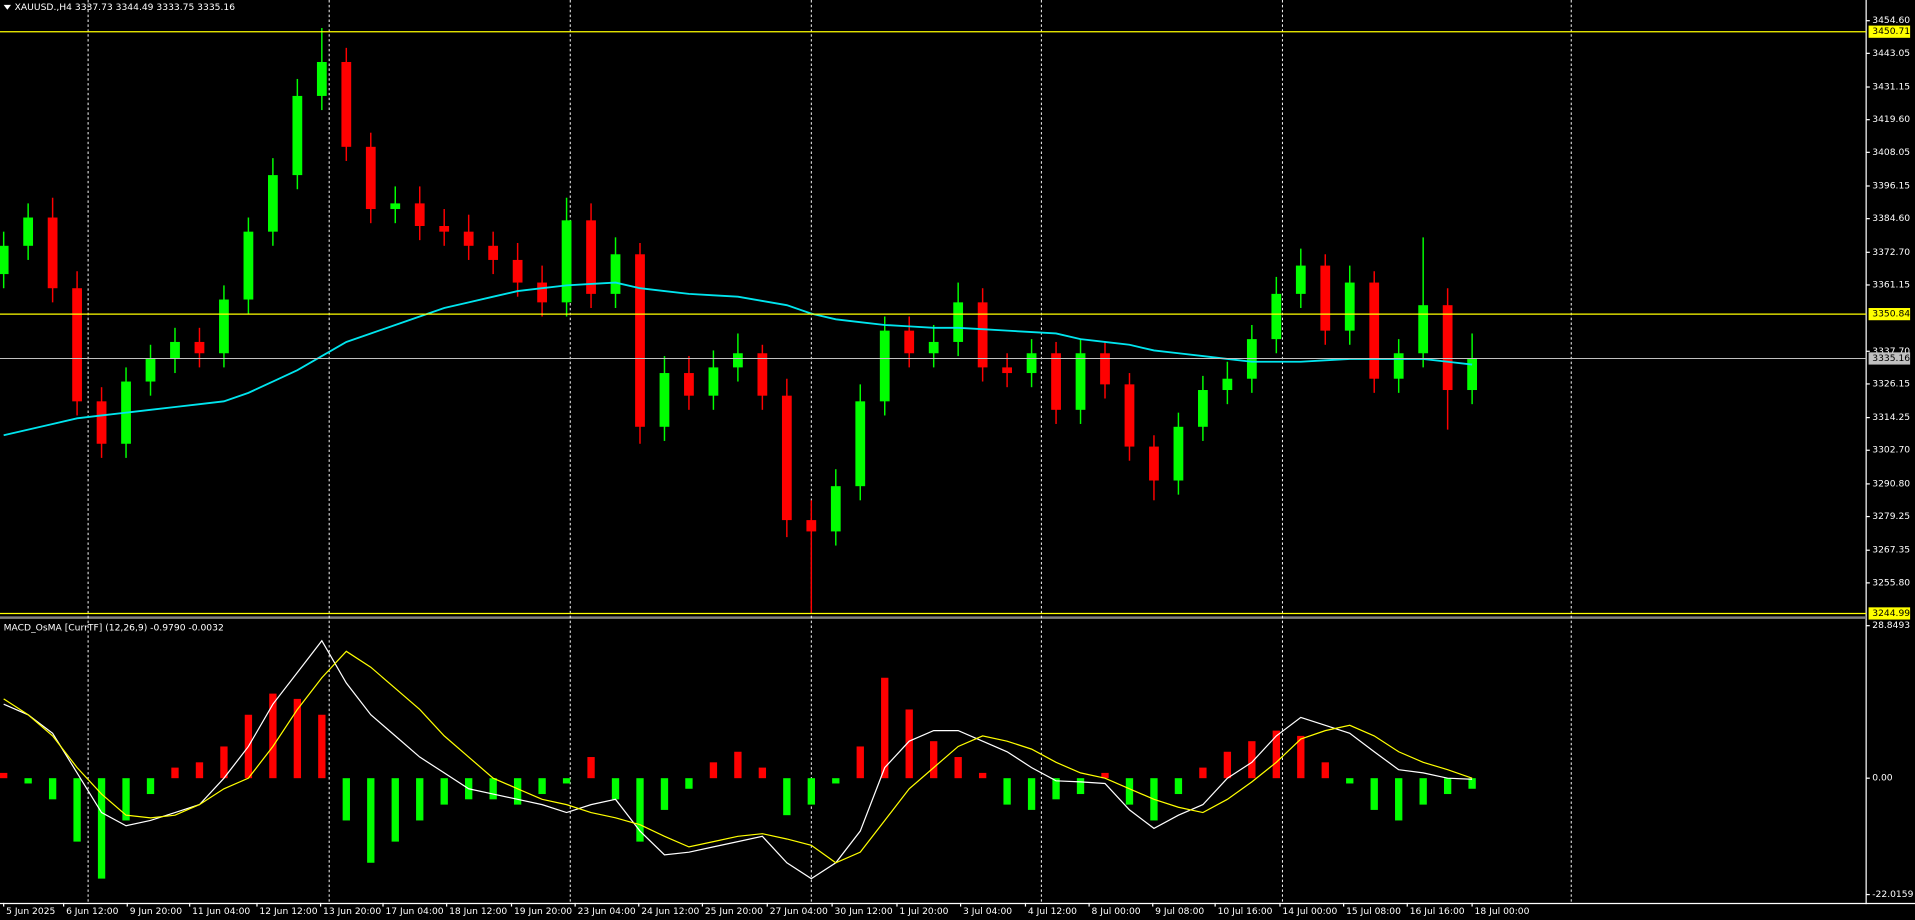 This screenshot has height=920, width=1915. What do you see at coordinates (607, 911) in the screenshot?
I see `x-tick-label: 23 Jun 04:00` at bounding box center [607, 911].